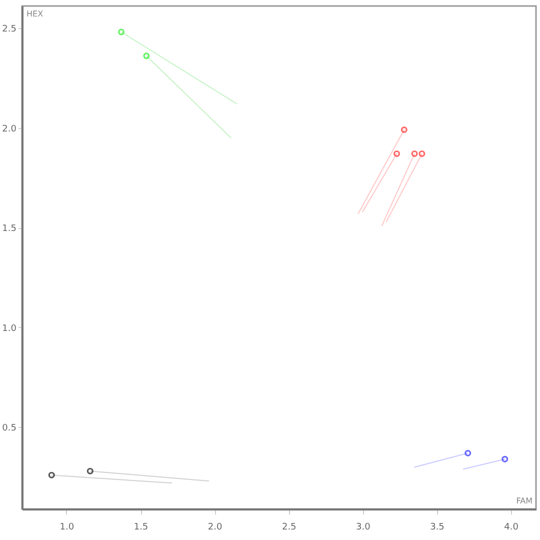  What do you see at coordinates (363, 527) in the screenshot?
I see `x-tick-label: 3.0` at bounding box center [363, 527].